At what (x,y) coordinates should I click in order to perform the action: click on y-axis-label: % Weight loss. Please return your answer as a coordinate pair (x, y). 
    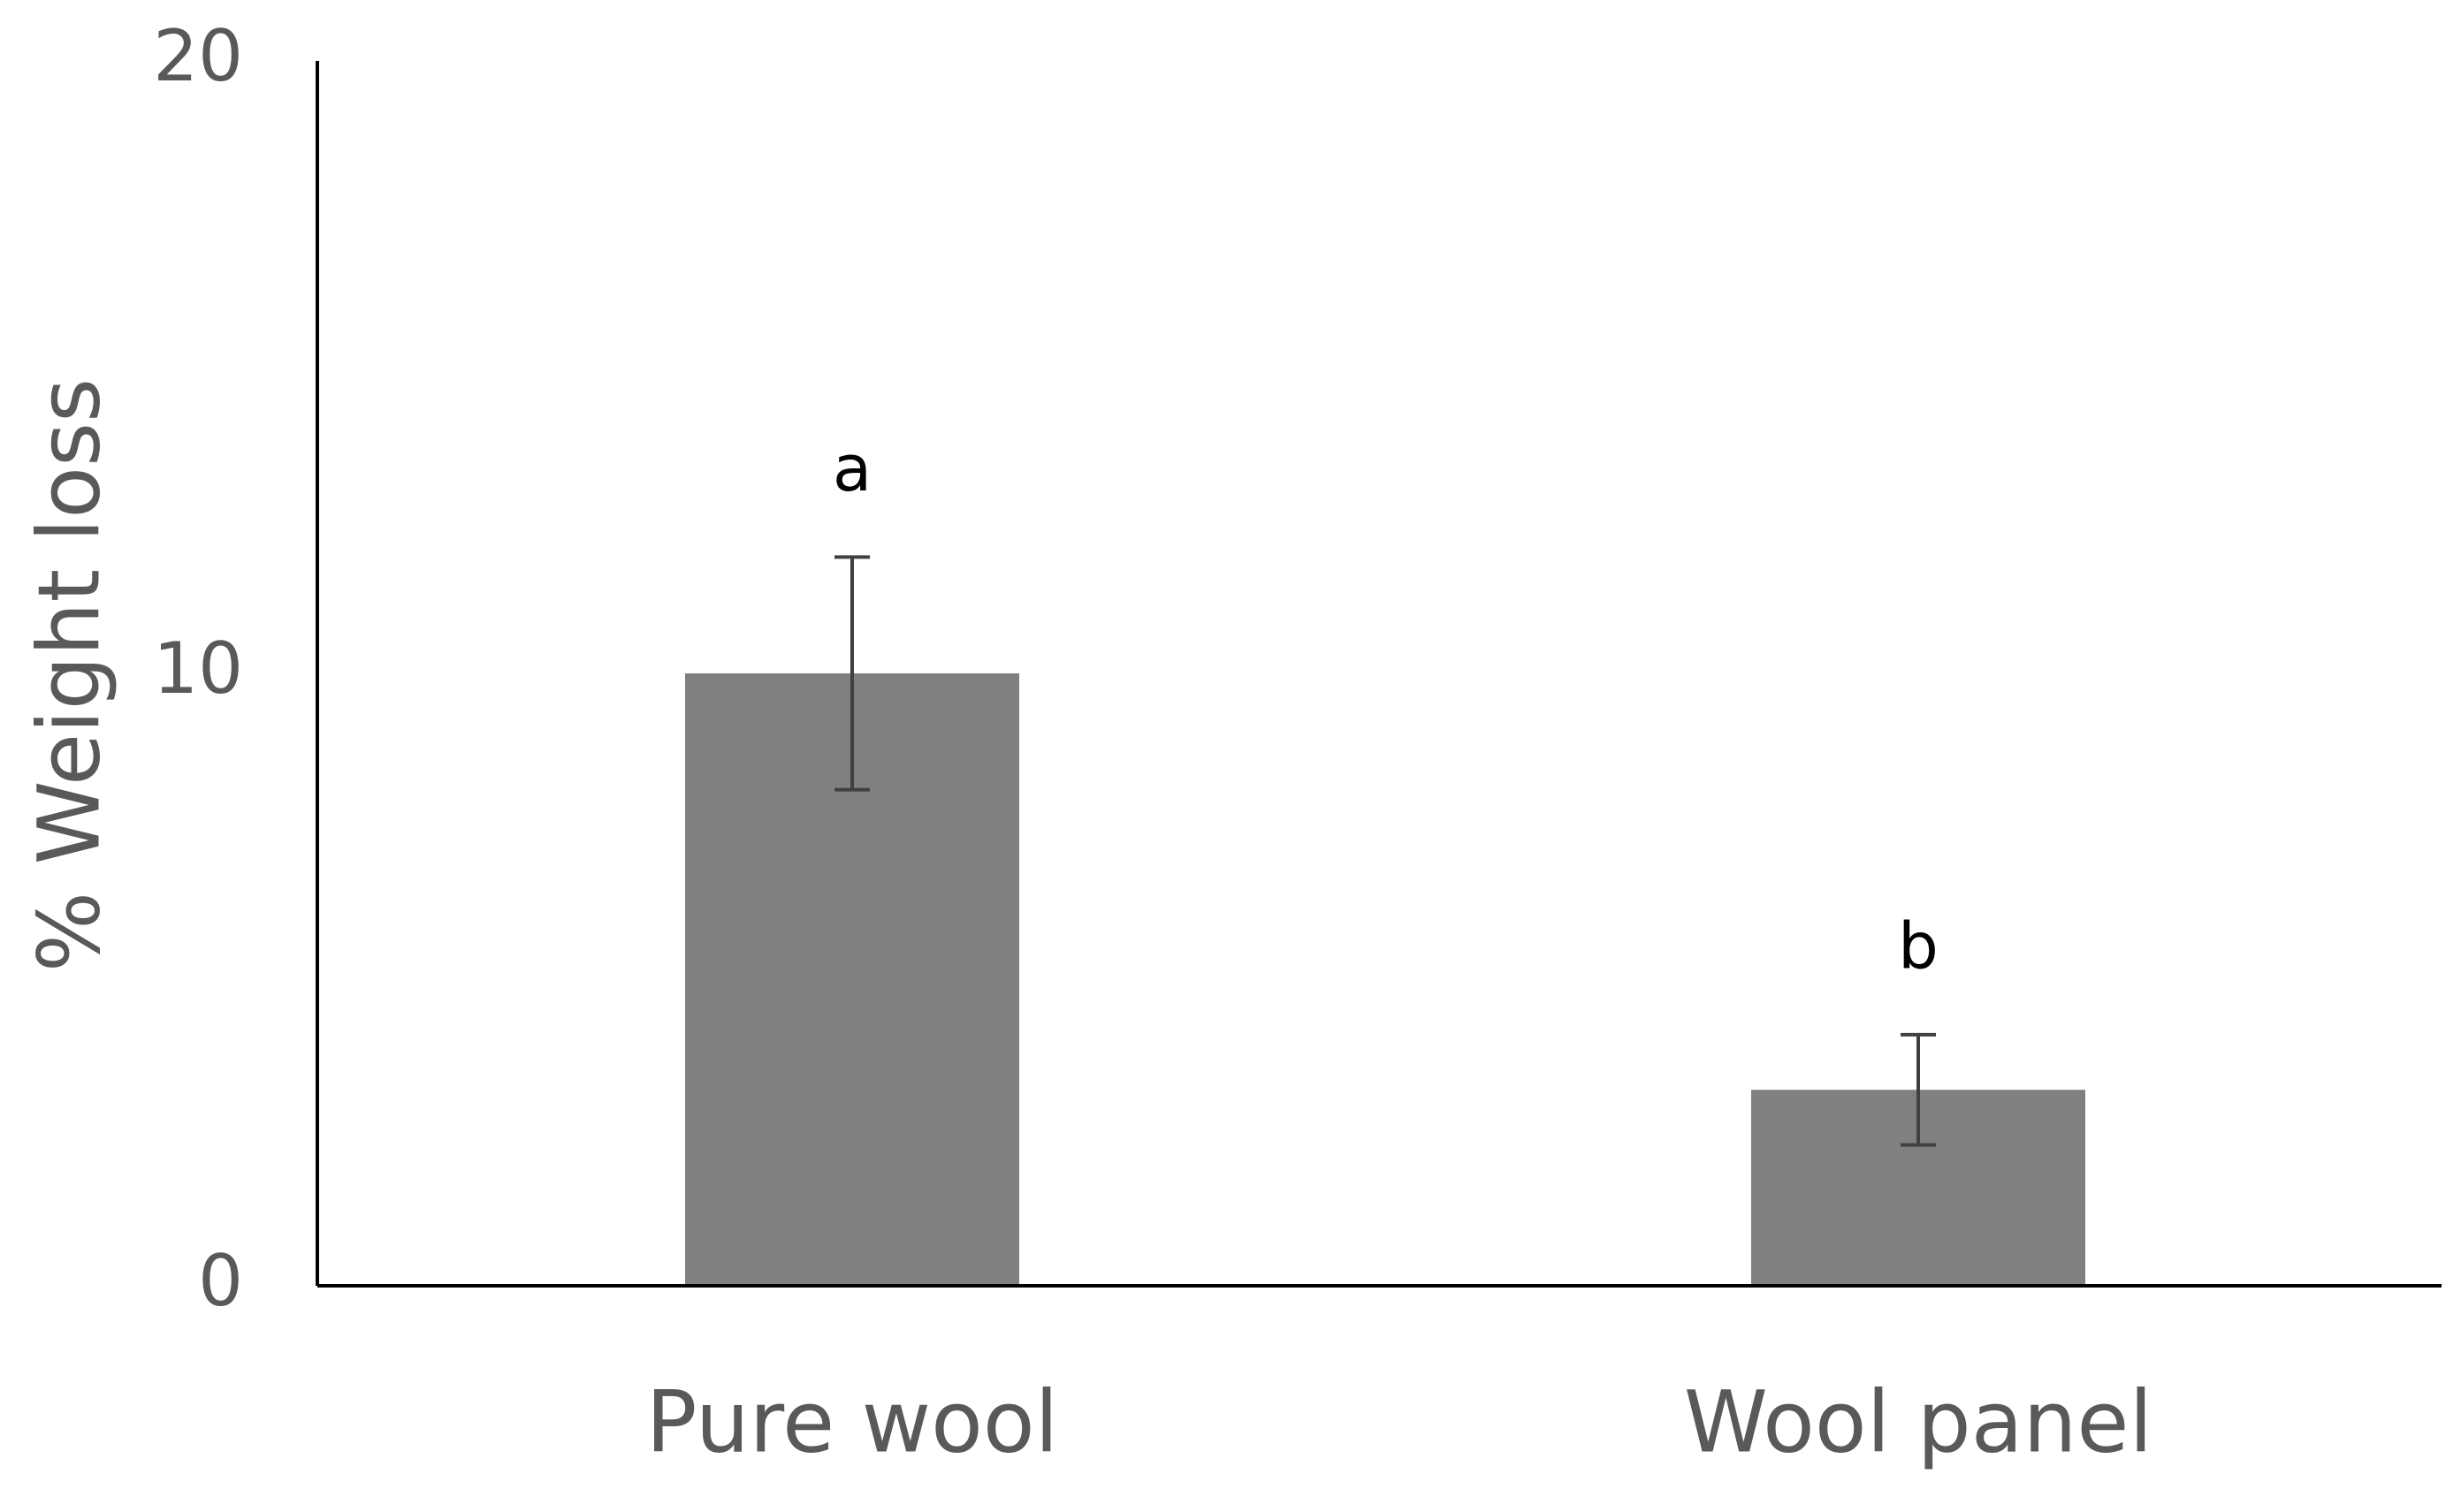
    Looking at the image, I should click on (68, 675).